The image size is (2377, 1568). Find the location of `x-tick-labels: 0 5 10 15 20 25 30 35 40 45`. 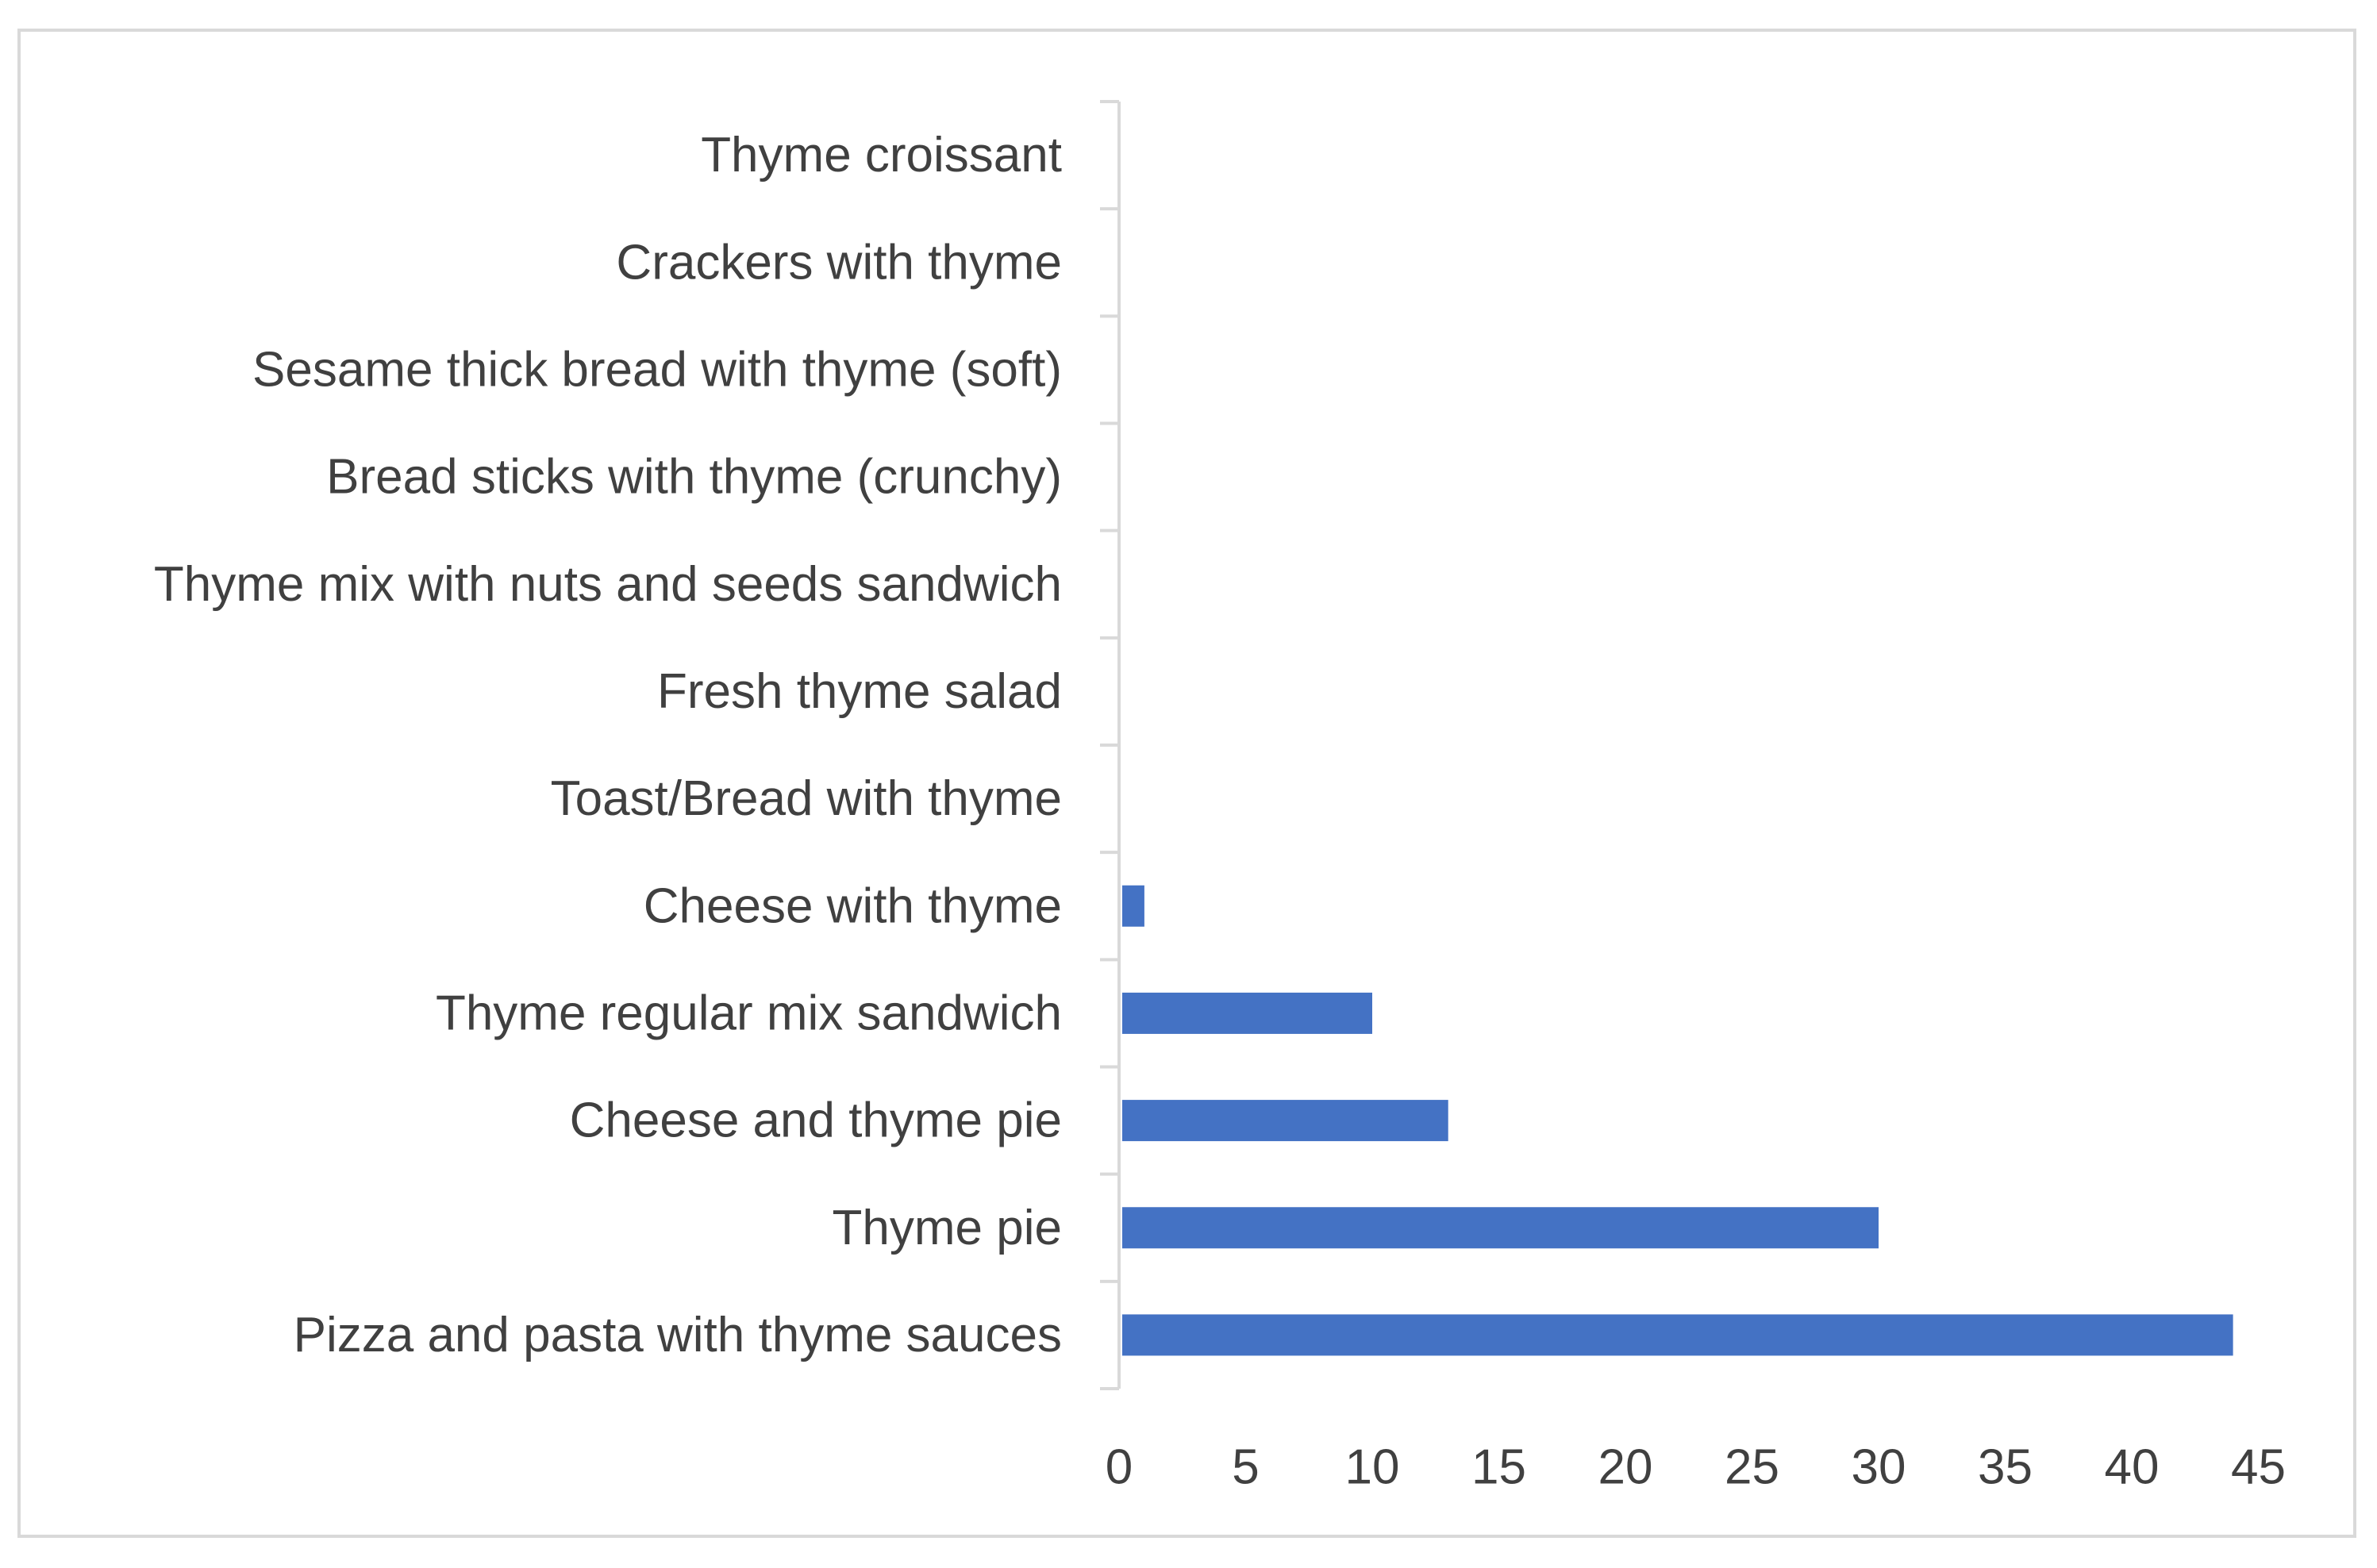

x-tick-labels: 0 5 10 15 20 25 30 35 40 45 is located at coordinates (1696, 1467).